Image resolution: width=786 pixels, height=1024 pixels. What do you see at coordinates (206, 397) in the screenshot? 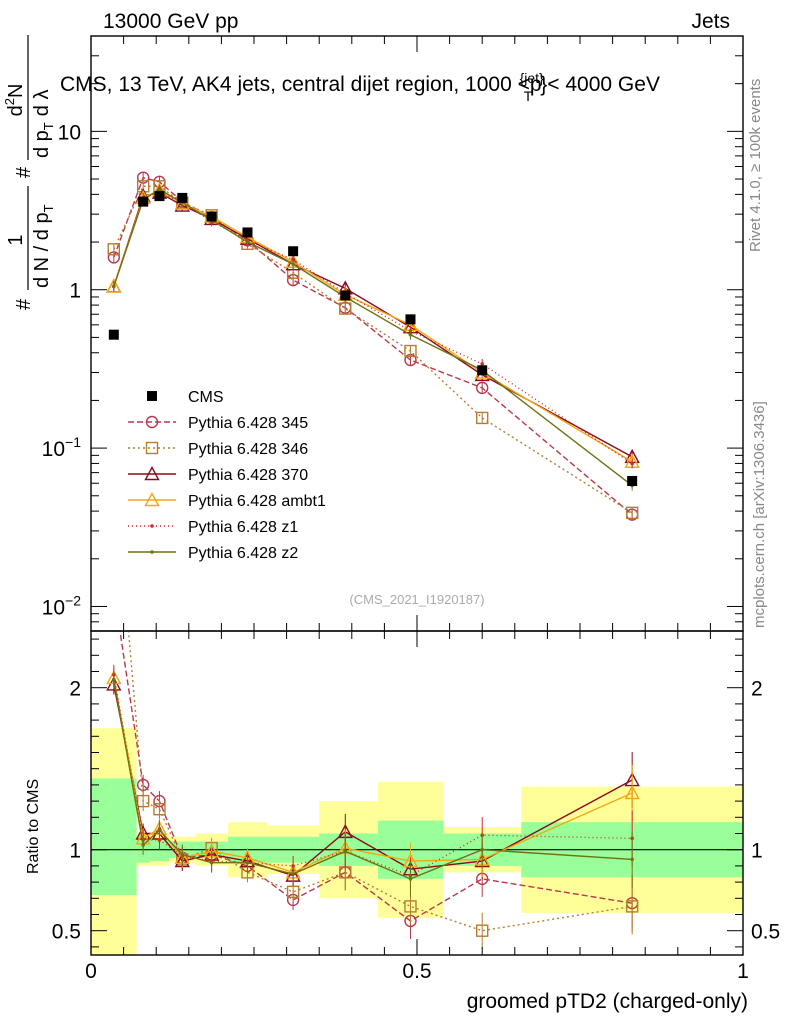
I see `legend-label-cms: CMS` at bounding box center [206, 397].